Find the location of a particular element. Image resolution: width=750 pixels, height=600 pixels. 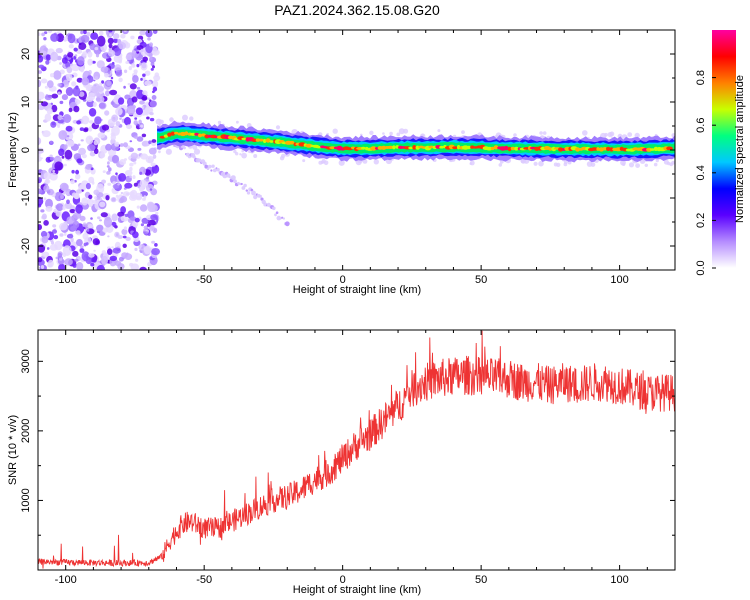

spectrogram-x-label: Height of straight line (km) is located at coordinates (357, 290).